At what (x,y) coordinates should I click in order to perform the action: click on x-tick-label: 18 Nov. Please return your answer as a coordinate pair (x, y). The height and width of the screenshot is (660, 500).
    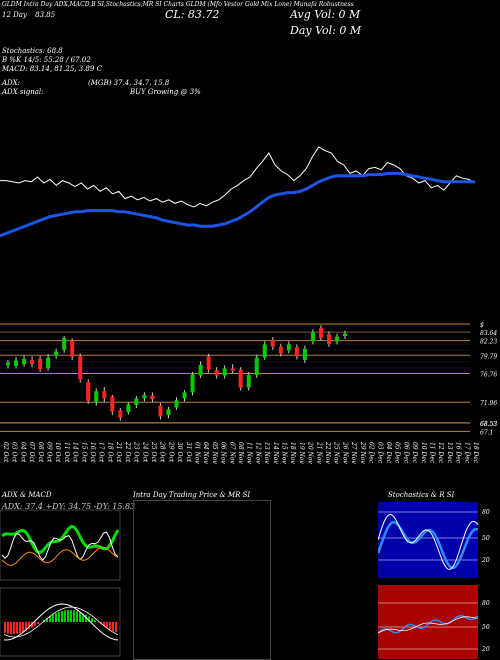
    Looking at the image, I should click on (292, 453).